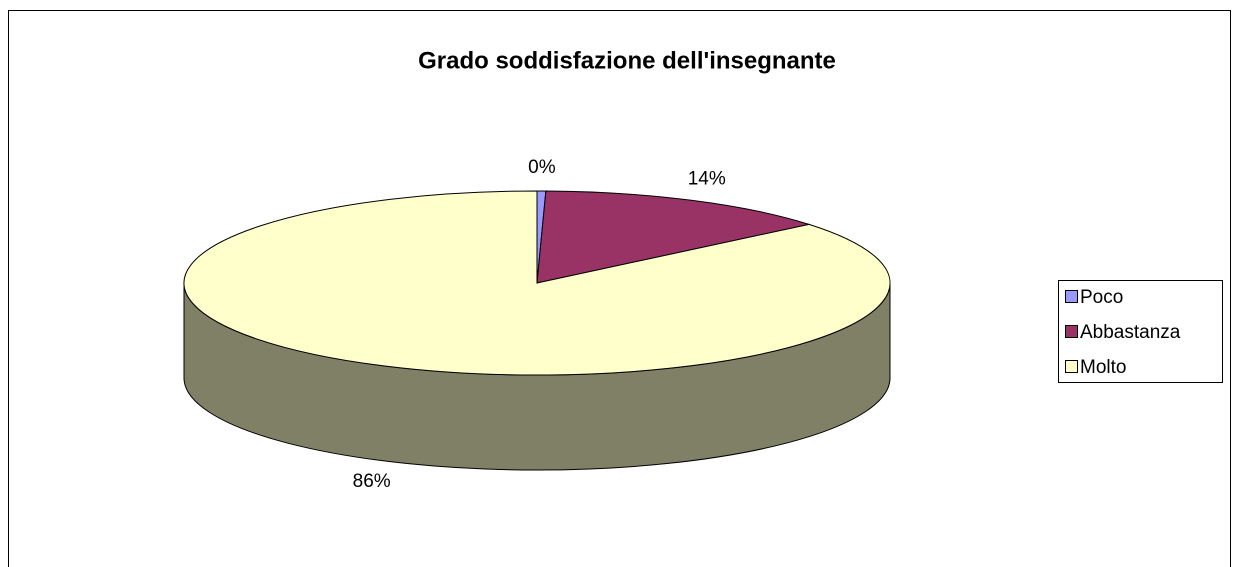 Image resolution: width=1234 pixels, height=567 pixels. I want to click on data-label: 86%, so click(372, 481).